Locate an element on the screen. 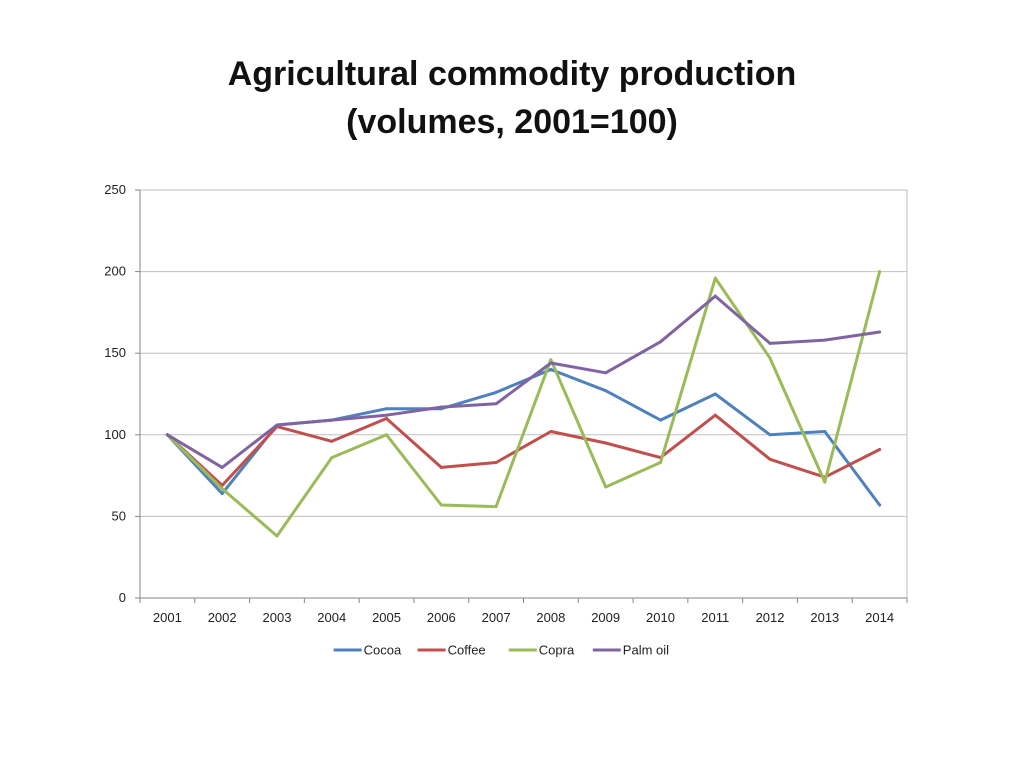  x-tick-label-2005: 2005 is located at coordinates (386, 617).